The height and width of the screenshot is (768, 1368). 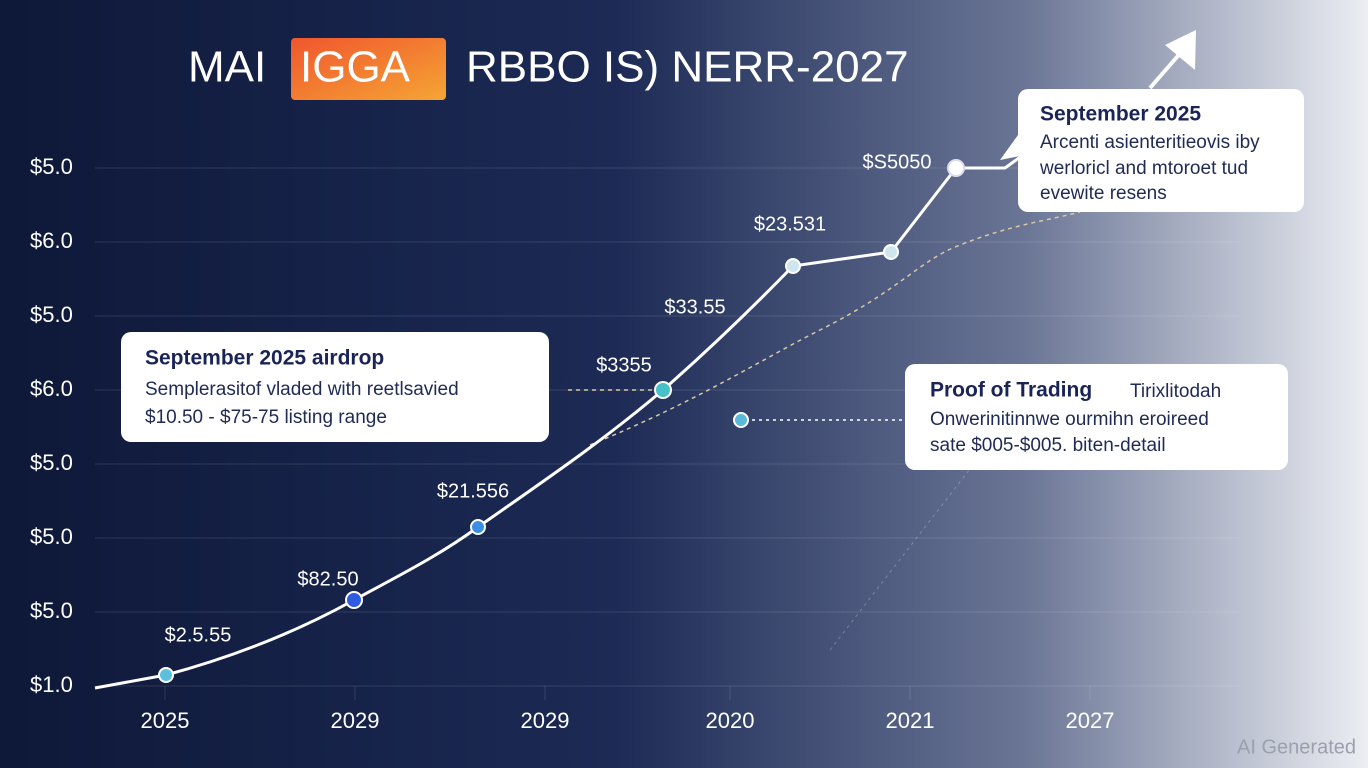 I want to click on title: RBBO IS) NERR-2027, so click(x=687, y=67).